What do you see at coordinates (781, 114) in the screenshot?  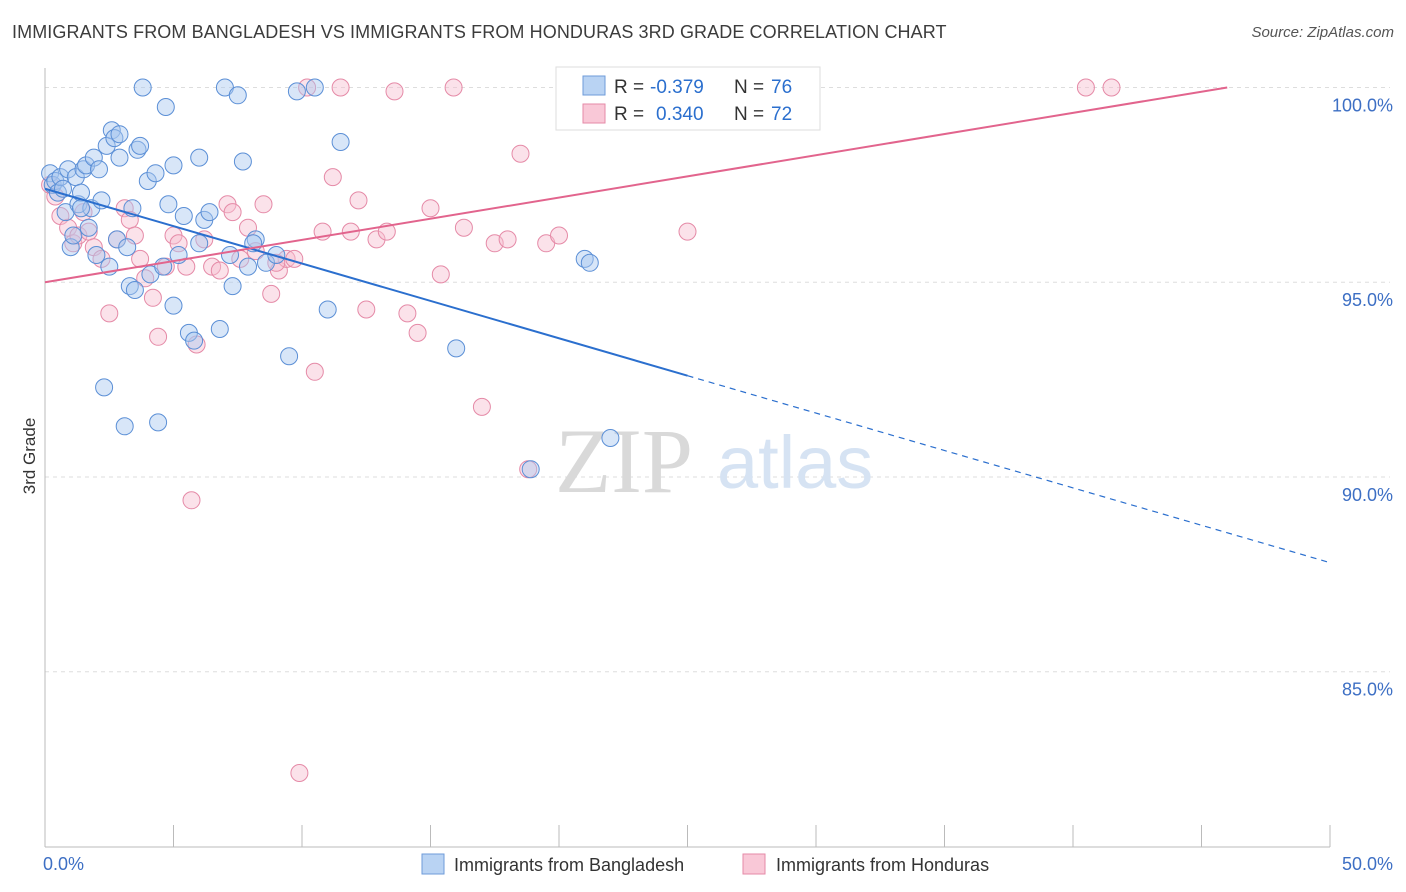 I see `stats-n-value-honduras: 72` at bounding box center [781, 114].